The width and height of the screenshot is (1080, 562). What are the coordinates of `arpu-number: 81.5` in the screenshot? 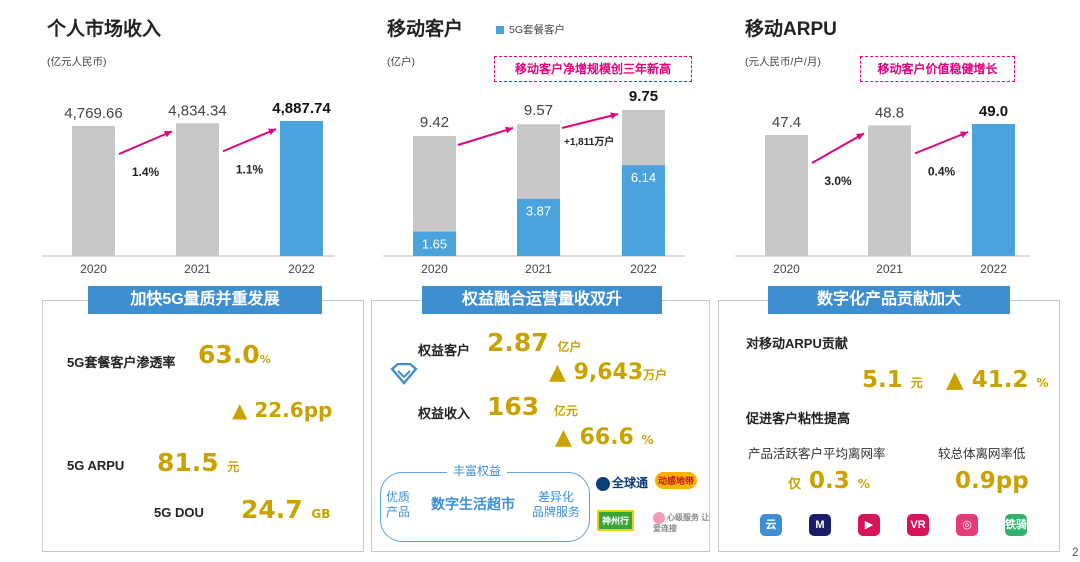 It's located at (188, 462).